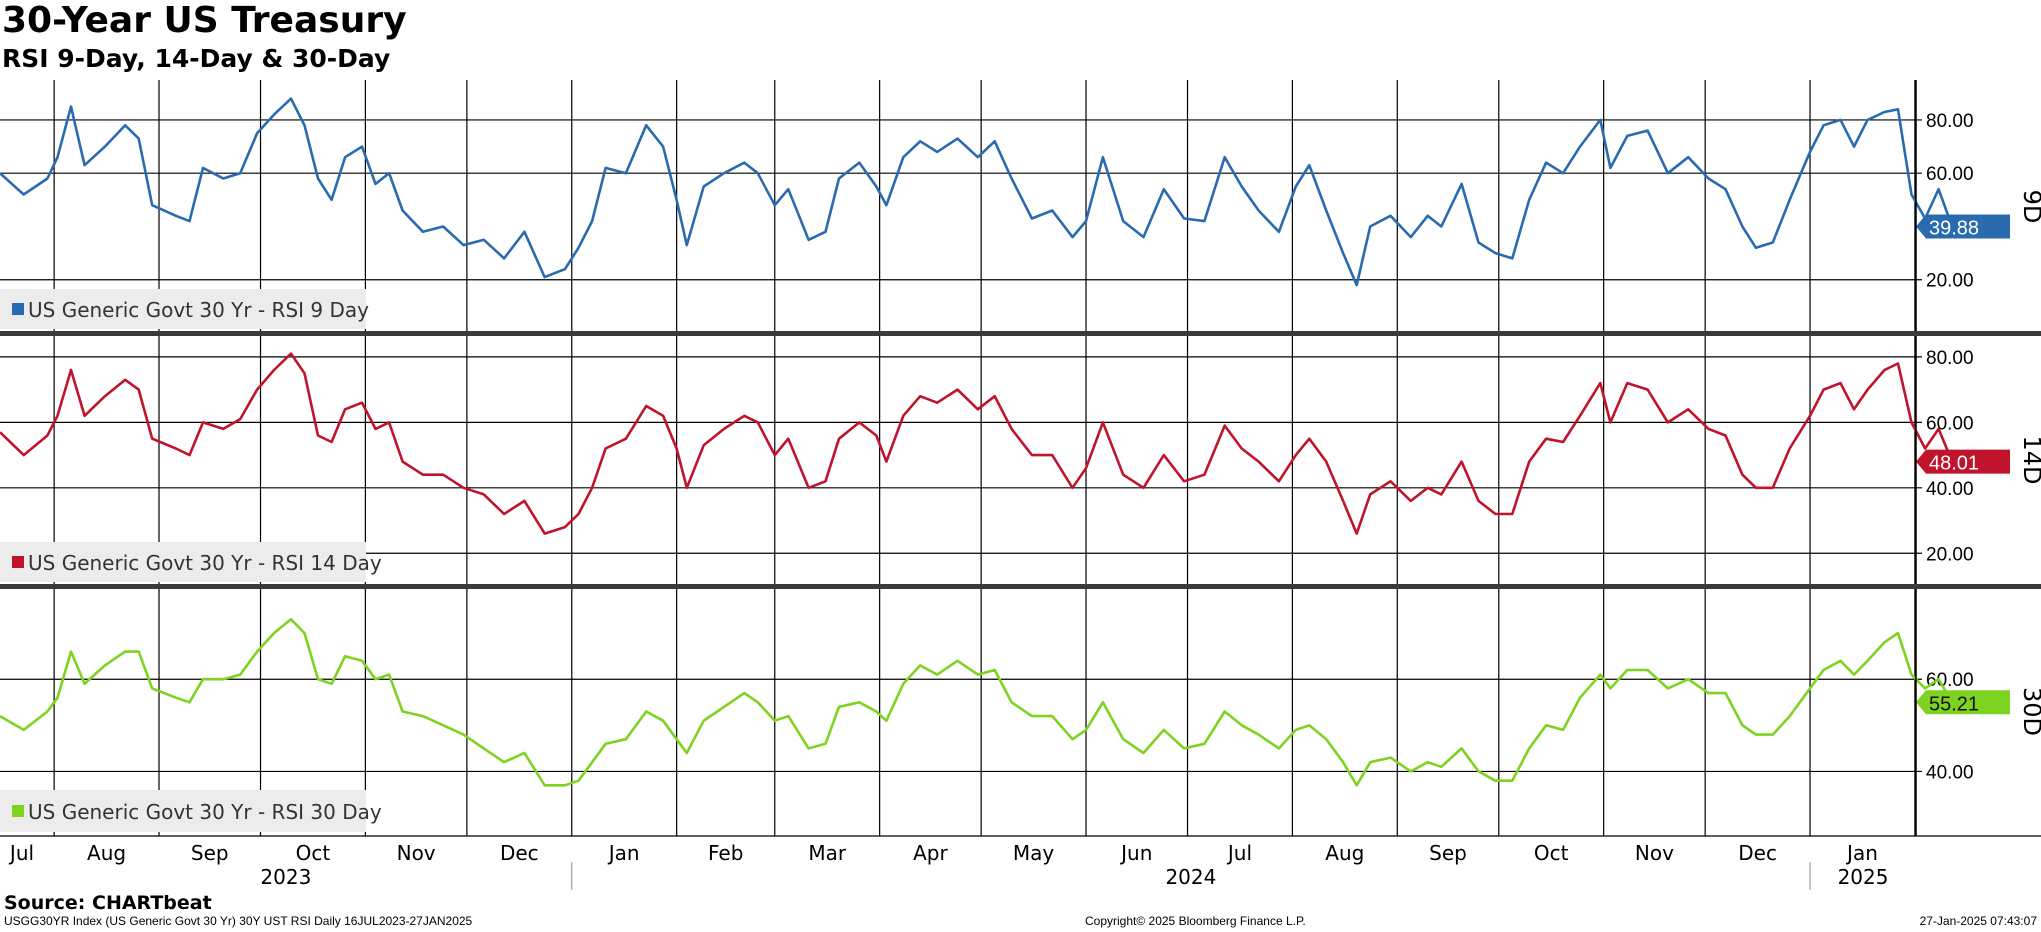 The width and height of the screenshot is (2041, 932). I want to click on x-year-label: 2023, so click(285, 877).